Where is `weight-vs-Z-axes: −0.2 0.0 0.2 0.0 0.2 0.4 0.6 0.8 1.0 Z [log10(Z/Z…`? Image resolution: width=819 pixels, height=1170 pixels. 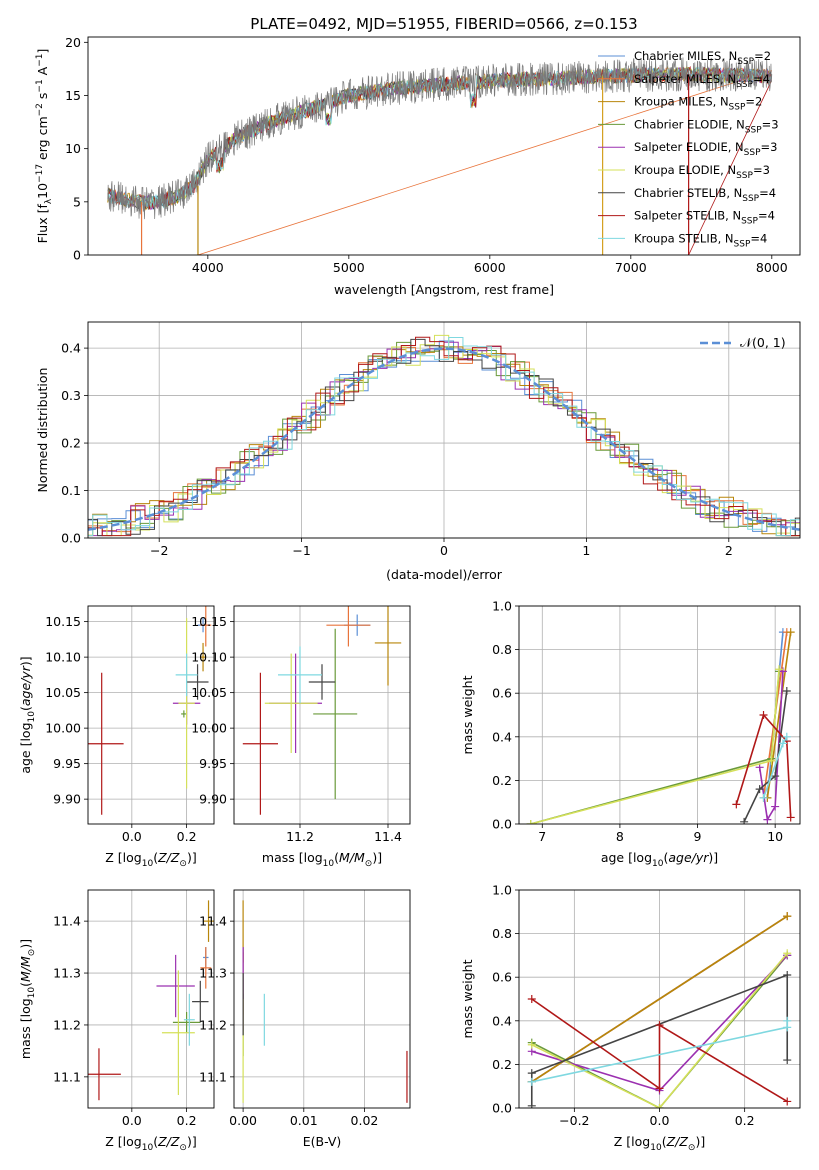
weight-vs-Z-axes: −0.2 0.0 0.2 0.0 0.2 0.4 0.6 0.8 1.0 Z [log10(Z/Z… is located at coordinates (630, 1018).